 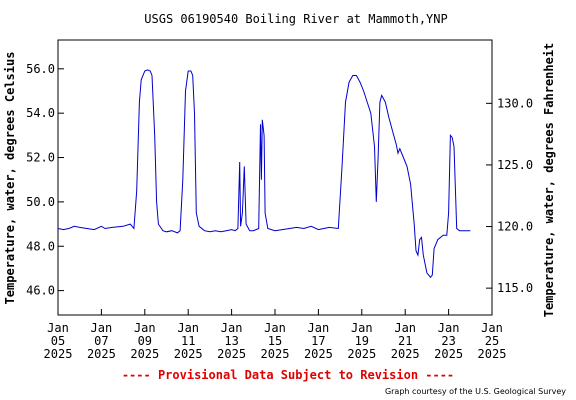 I want to click on x-tick-label-day: 19, so click(x=362, y=341).